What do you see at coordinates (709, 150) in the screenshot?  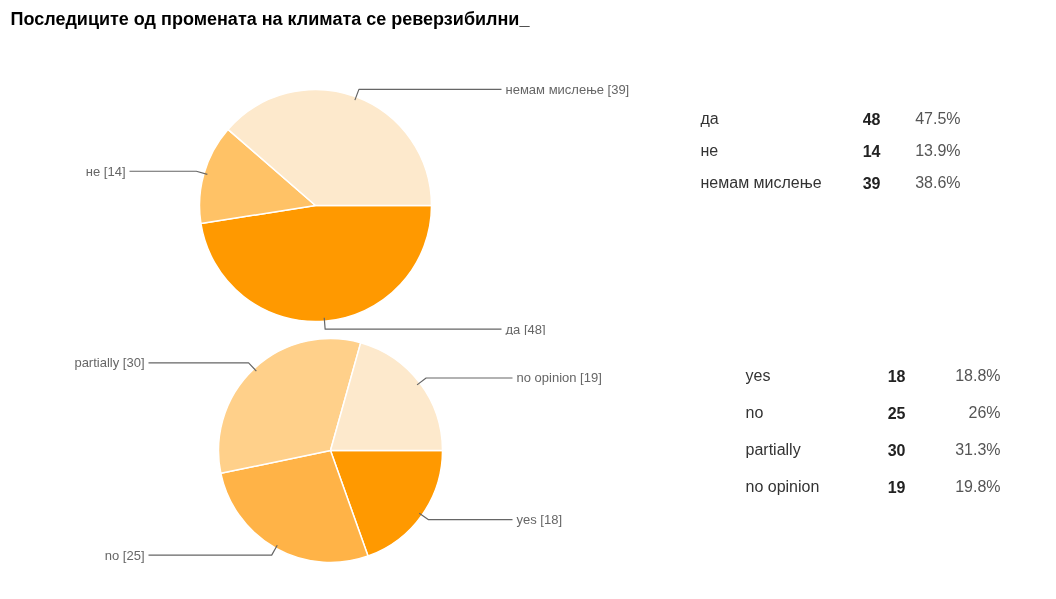 I see `text: не` at bounding box center [709, 150].